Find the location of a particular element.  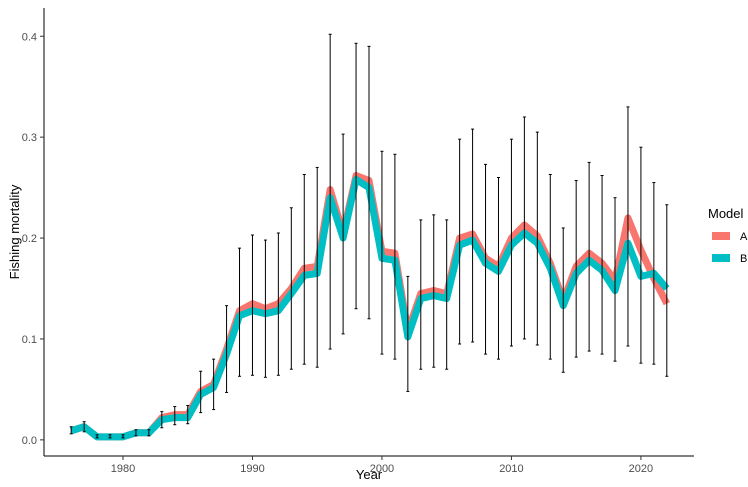

y-tick-label: 0.2 is located at coordinates (29, 239).